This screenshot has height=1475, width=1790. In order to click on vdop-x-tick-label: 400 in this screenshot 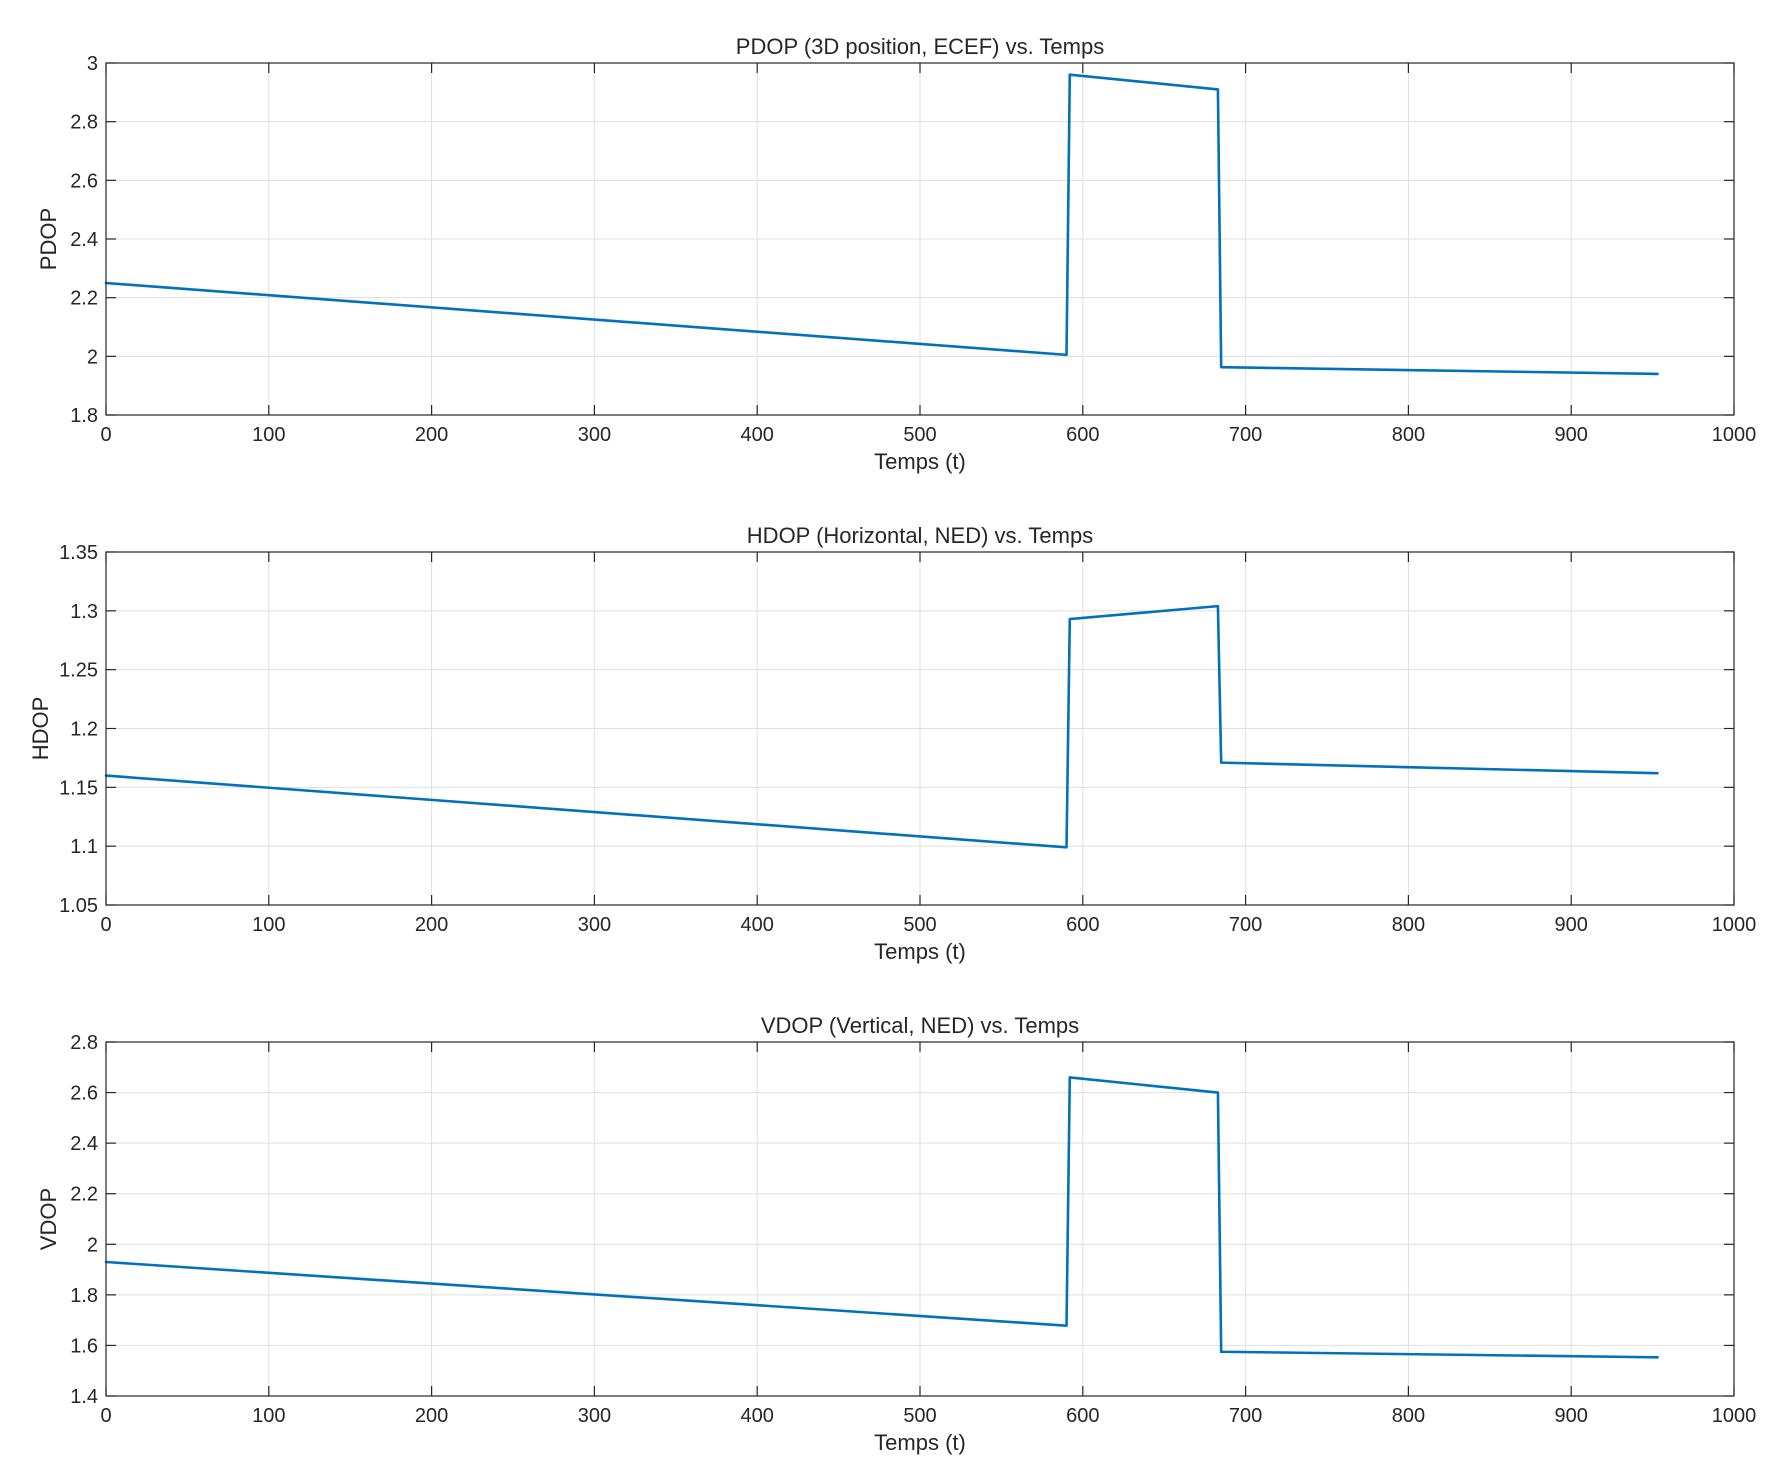, I will do `click(757, 1416)`.